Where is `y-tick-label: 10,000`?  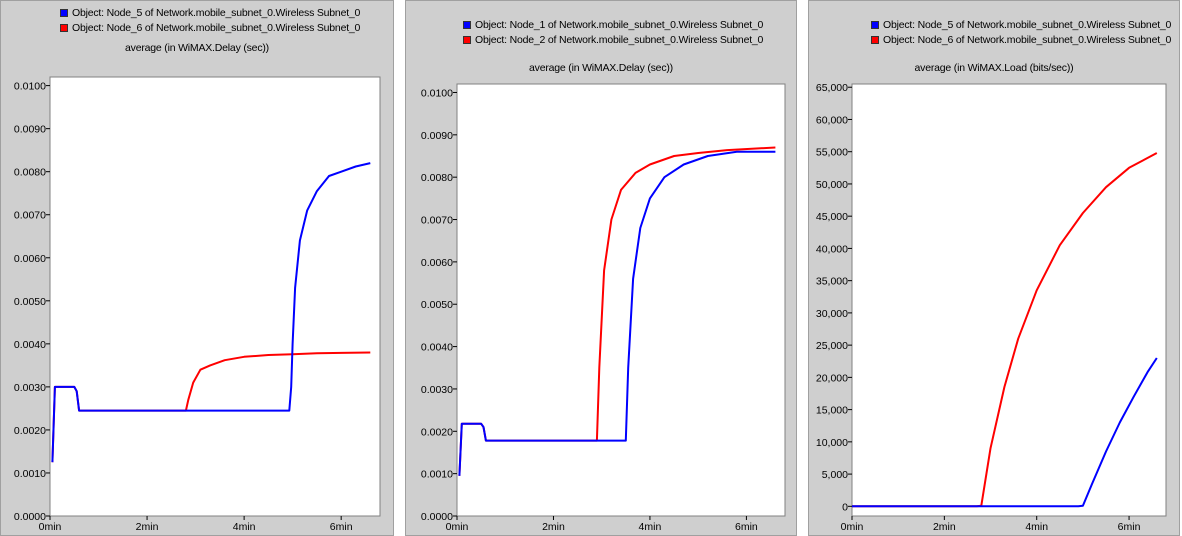 y-tick-label: 10,000 is located at coordinates (832, 443).